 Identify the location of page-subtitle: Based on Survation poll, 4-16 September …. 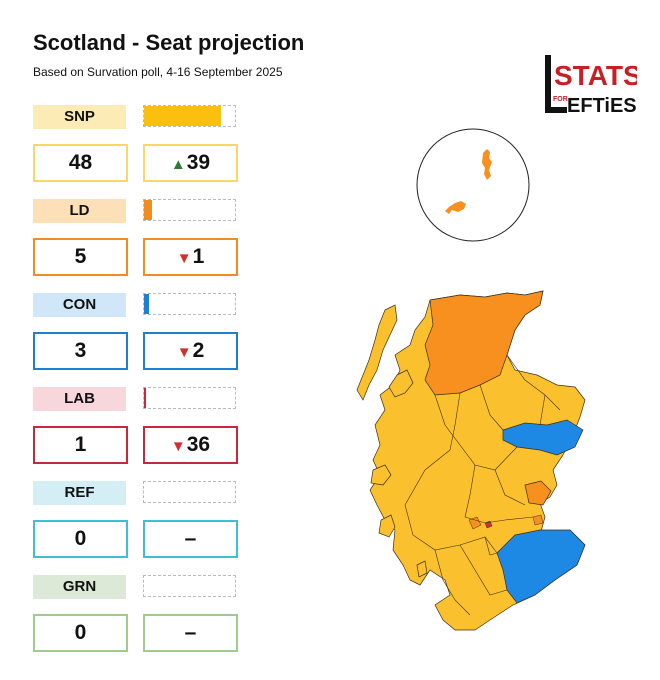
(158, 72).